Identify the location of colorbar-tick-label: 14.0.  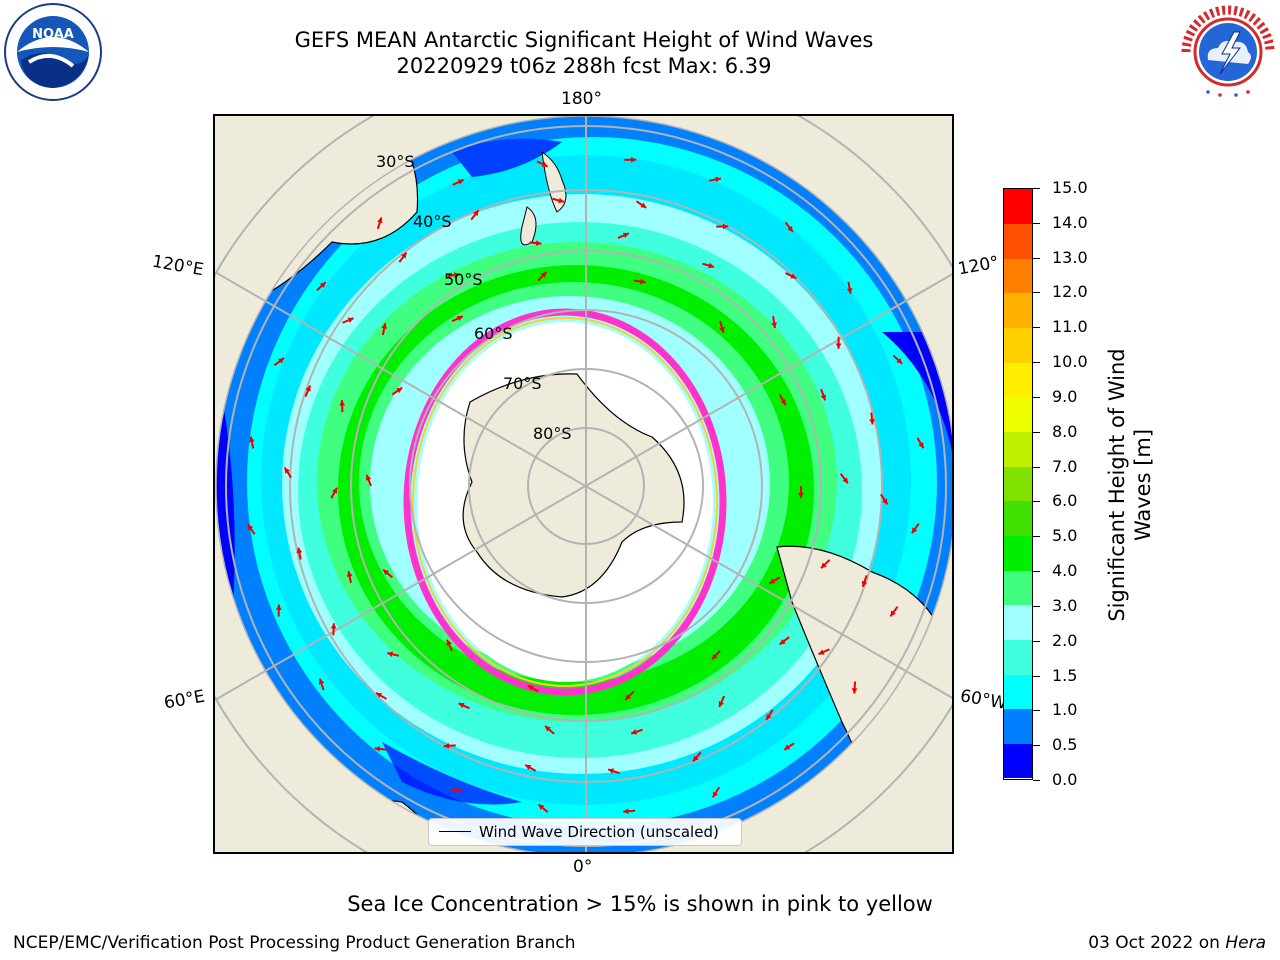
(1070, 222).